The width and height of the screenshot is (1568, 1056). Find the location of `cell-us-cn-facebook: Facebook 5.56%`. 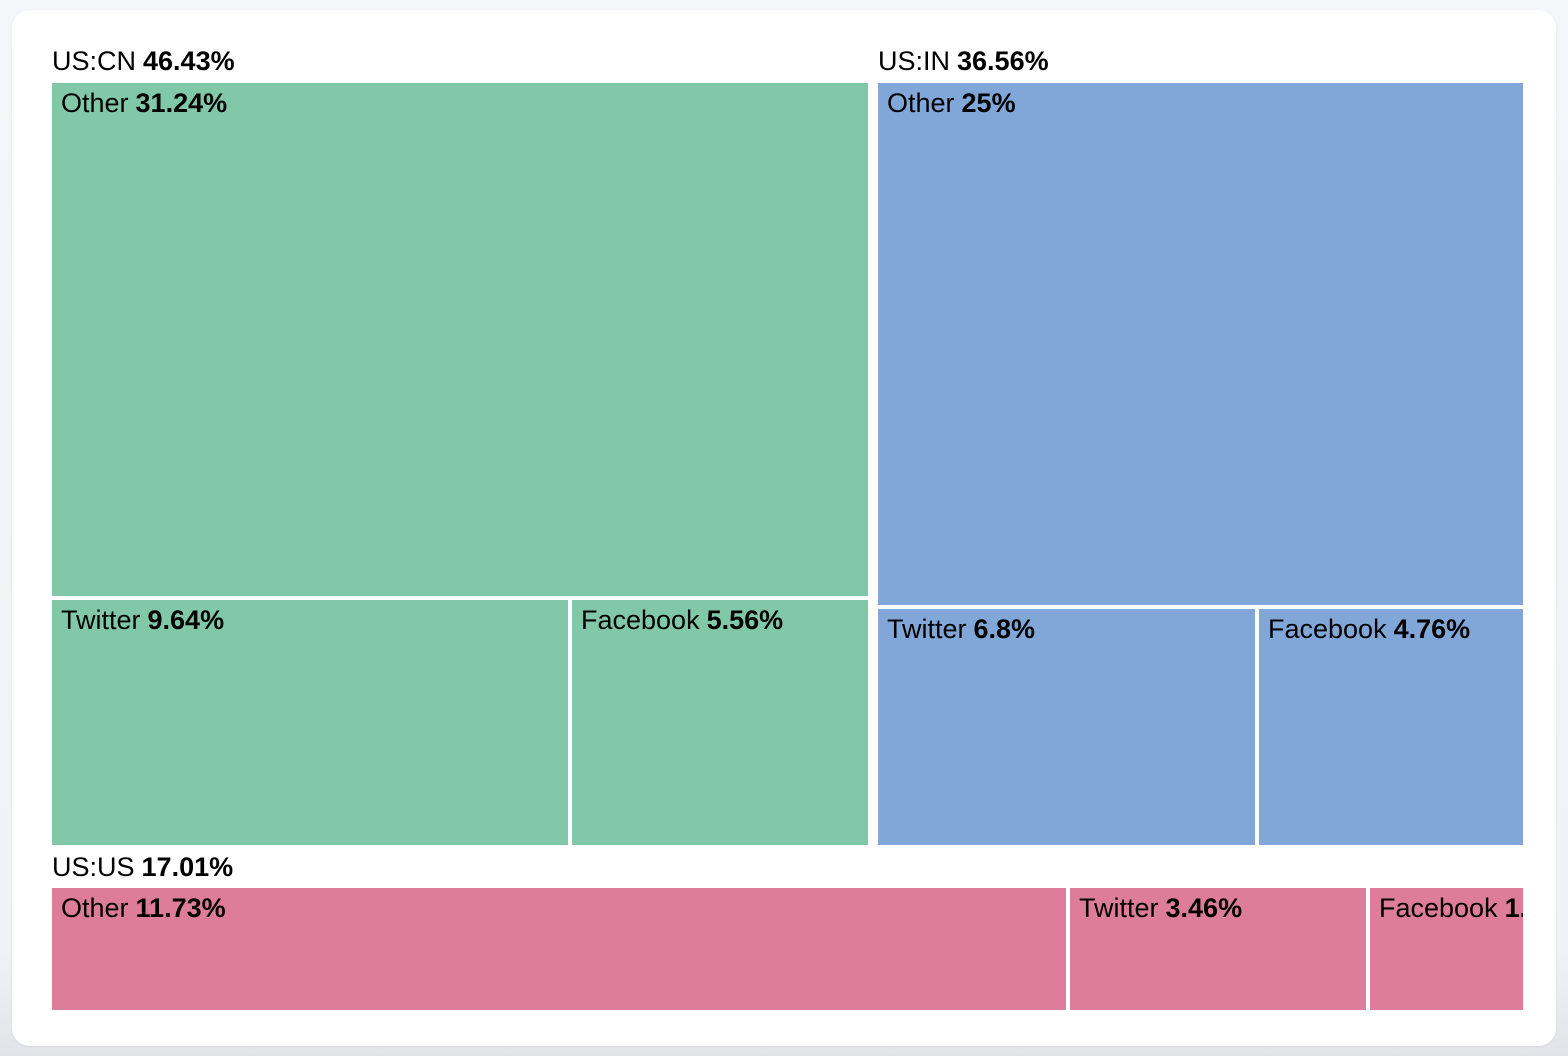

cell-us-cn-facebook: Facebook 5.56% is located at coordinates (720, 722).